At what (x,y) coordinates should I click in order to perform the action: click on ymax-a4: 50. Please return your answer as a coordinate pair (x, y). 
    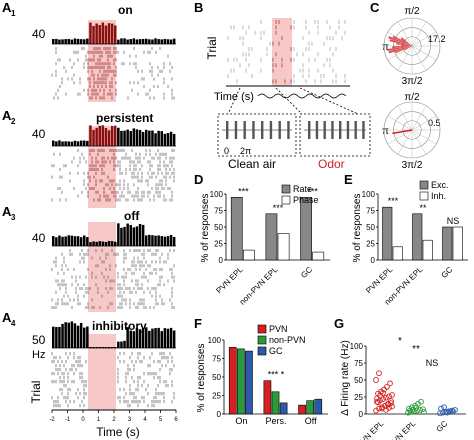
    Looking at the image, I should click on (39, 340).